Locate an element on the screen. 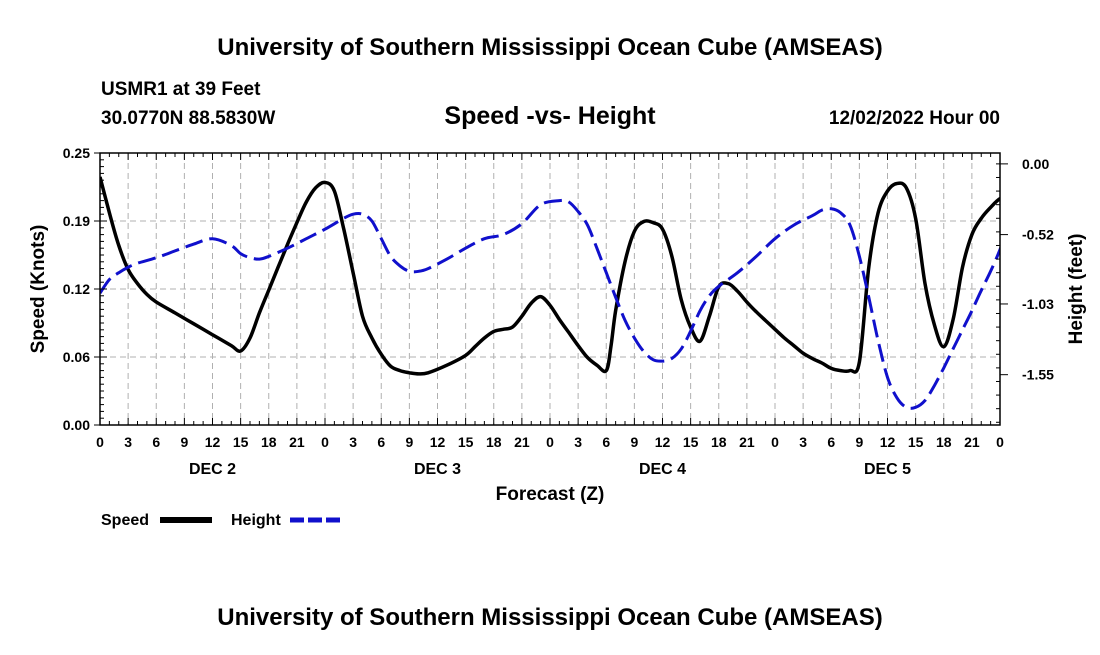 This screenshot has width=1100, height=655. legend: Speed Height is located at coordinates (221, 520).